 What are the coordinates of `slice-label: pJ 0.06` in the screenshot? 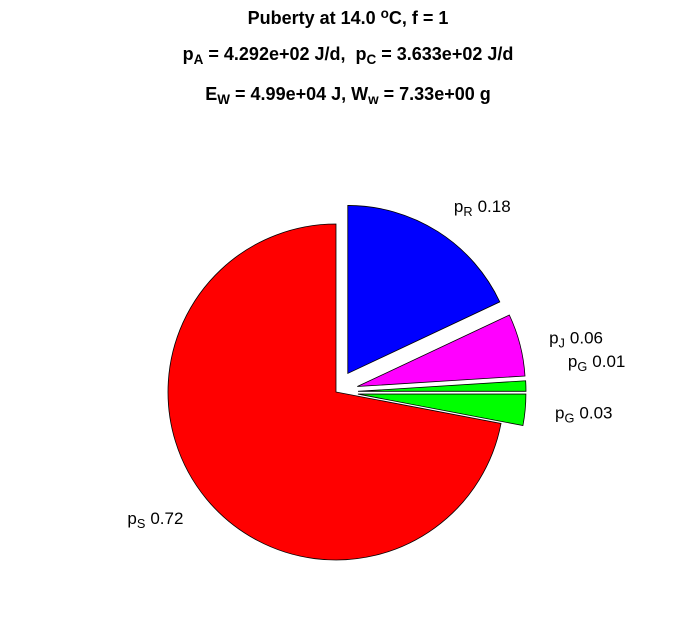 It's located at (576, 339).